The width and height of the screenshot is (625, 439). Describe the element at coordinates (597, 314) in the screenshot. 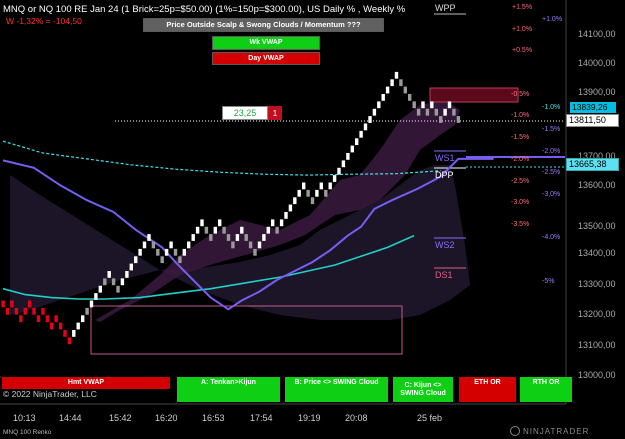

I see `price-axis-label: 13200,00` at that location.